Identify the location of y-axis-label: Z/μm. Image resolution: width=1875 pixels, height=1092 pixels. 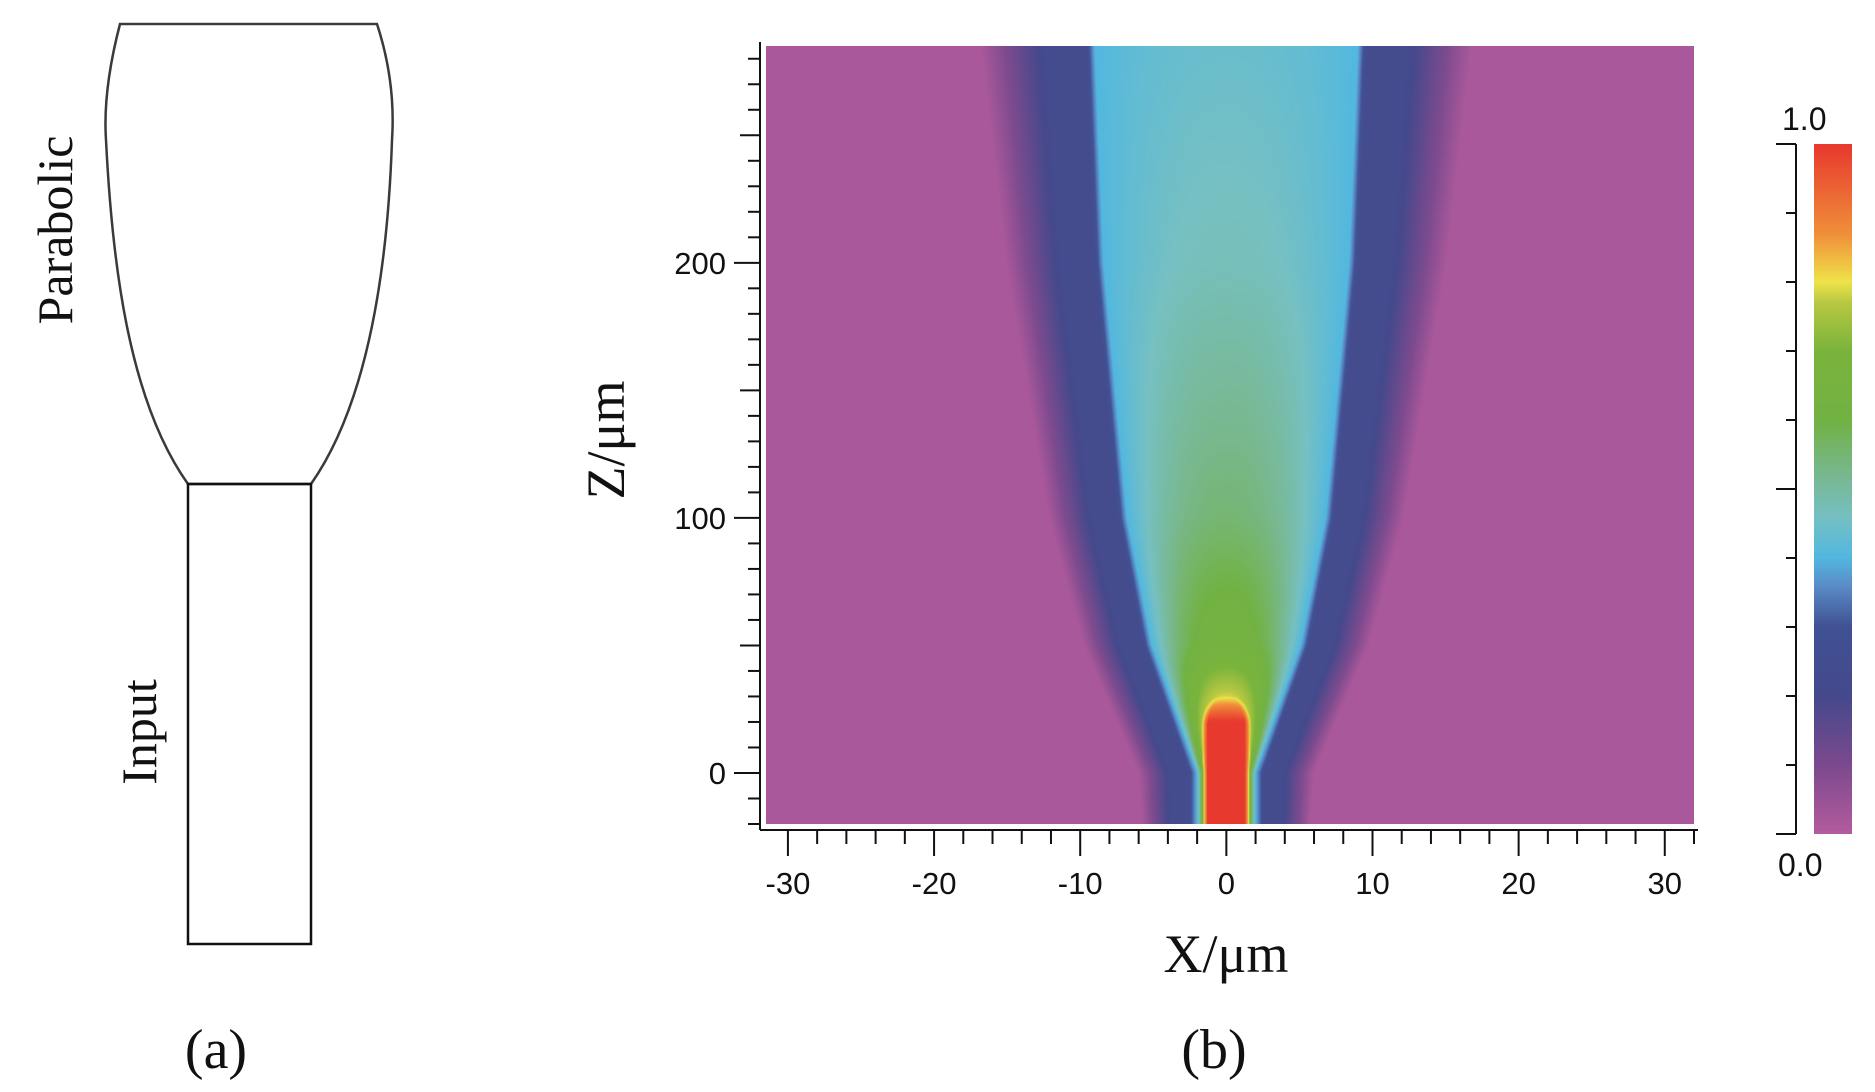
(606, 440).